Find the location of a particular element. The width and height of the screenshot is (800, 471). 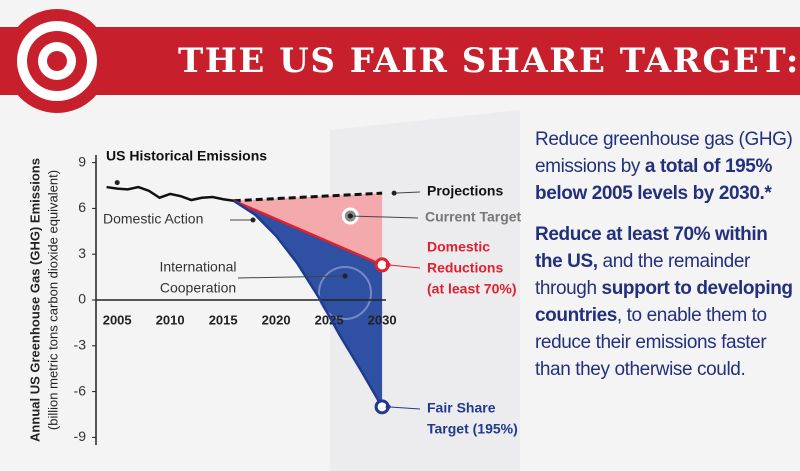

series-label: US Historical Emissions is located at coordinates (186, 156).